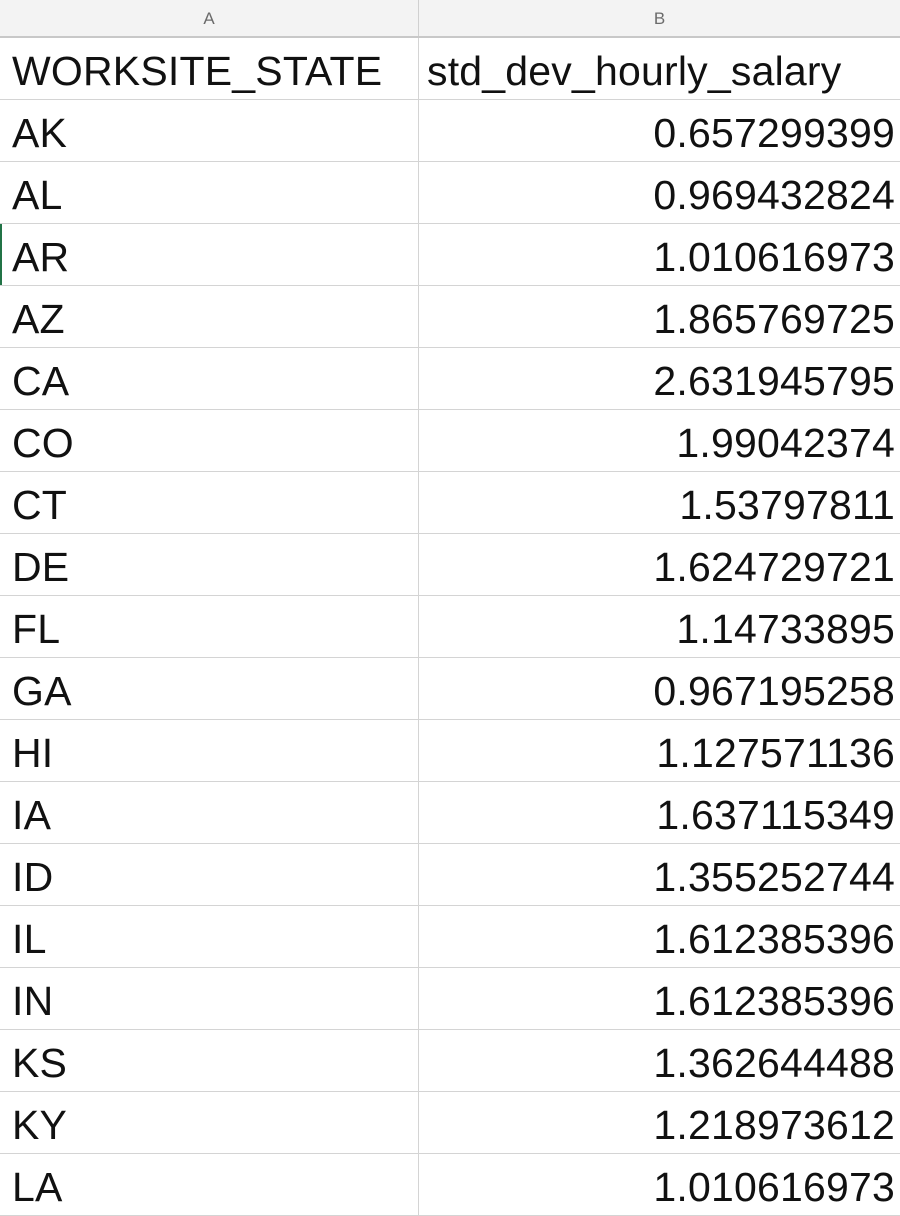 The height and width of the screenshot is (1216, 900). Describe the element at coordinates (209, 502) in the screenshot. I see `cell-state: CT` at that location.